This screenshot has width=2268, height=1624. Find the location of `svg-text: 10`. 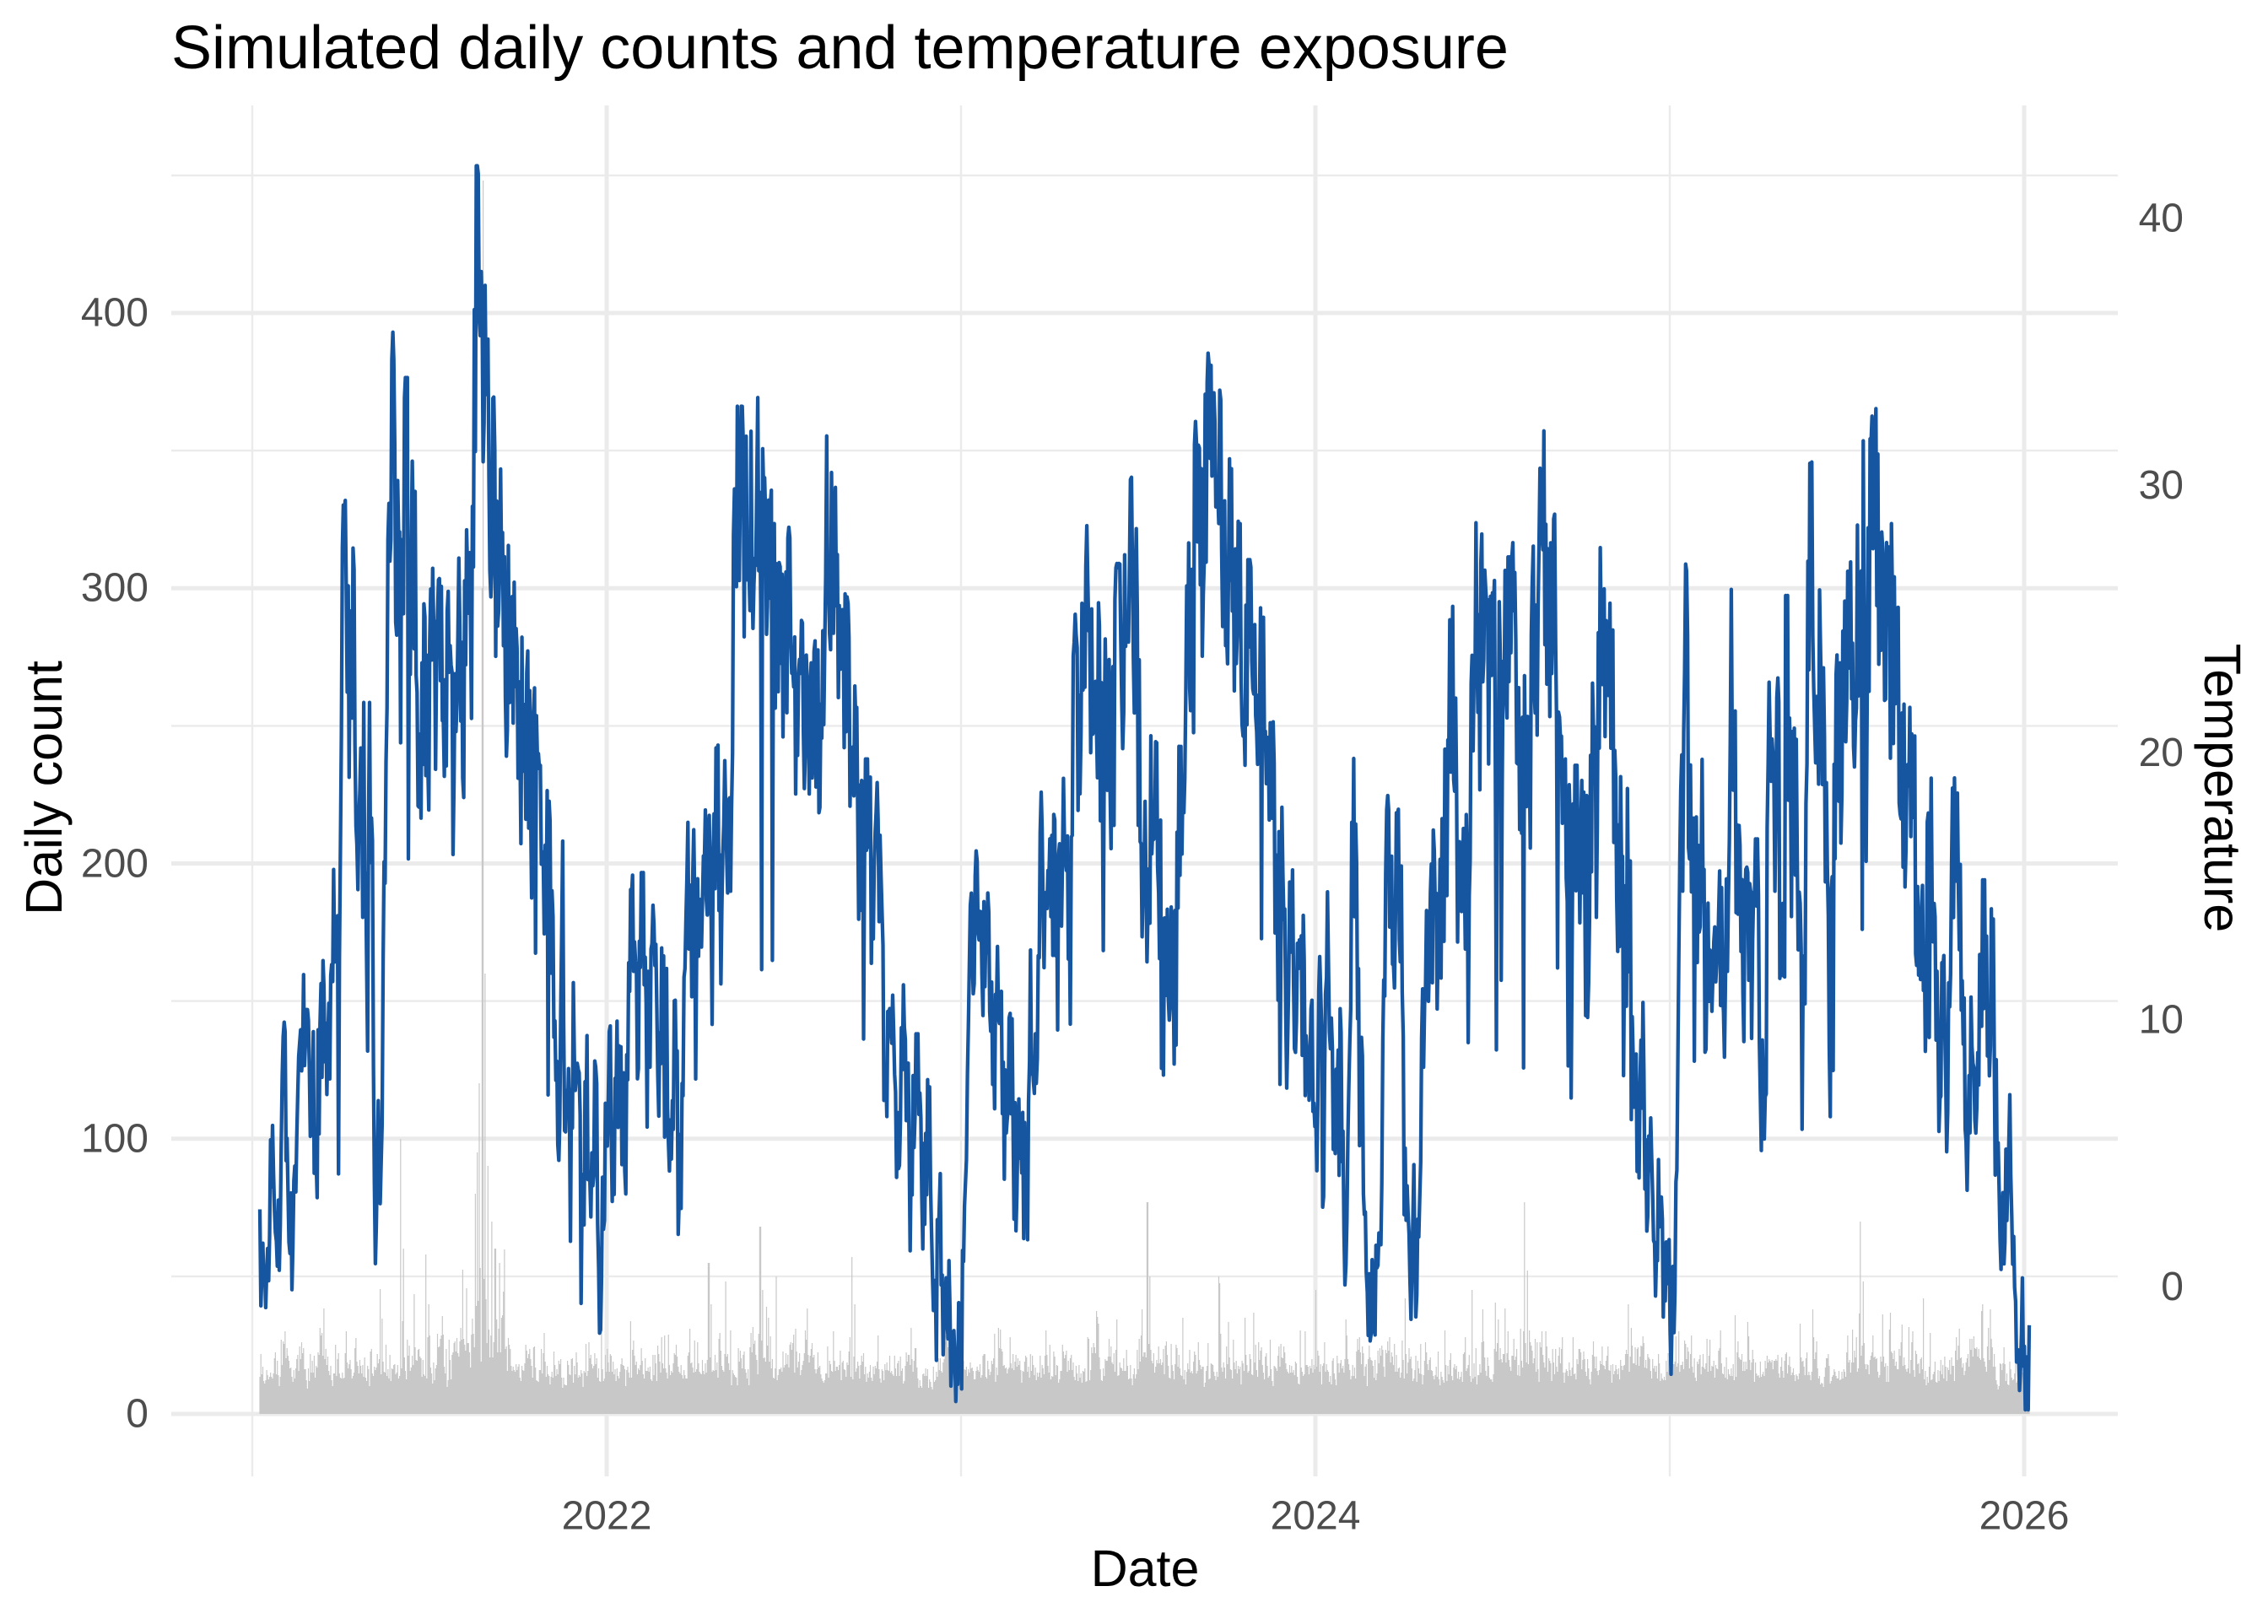

svg-text: 10 is located at coordinates (2161, 1019).